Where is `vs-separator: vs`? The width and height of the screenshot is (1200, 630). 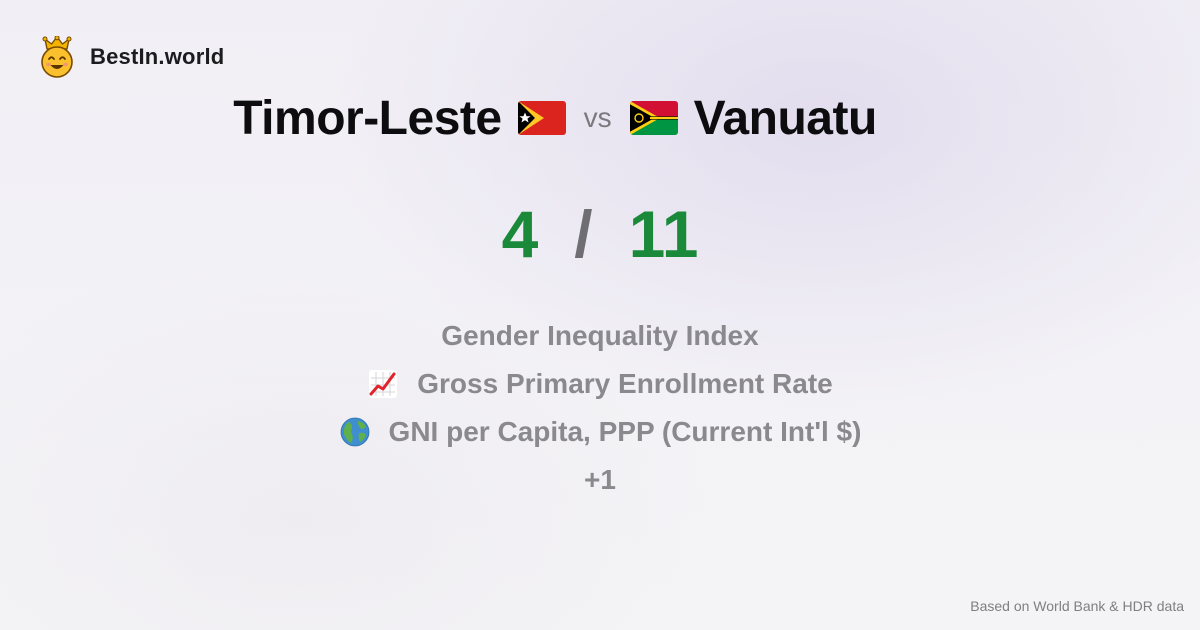
vs-separator: vs is located at coordinates (597, 117).